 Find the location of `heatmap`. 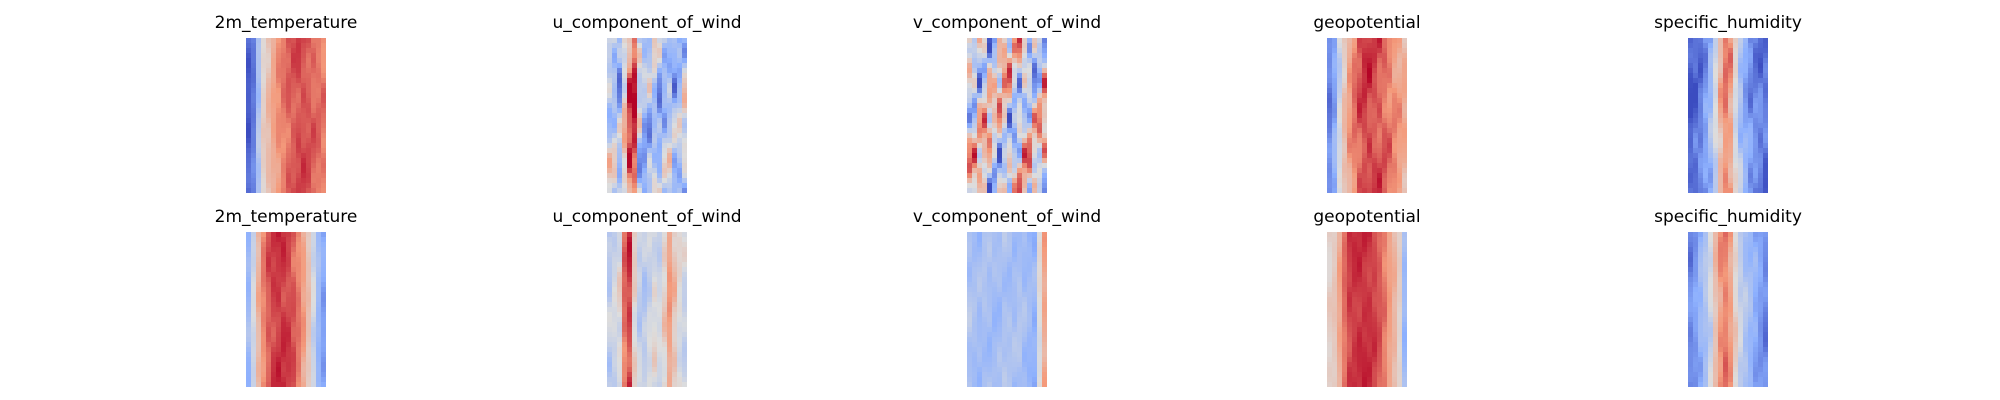

heatmap is located at coordinates (647, 115).